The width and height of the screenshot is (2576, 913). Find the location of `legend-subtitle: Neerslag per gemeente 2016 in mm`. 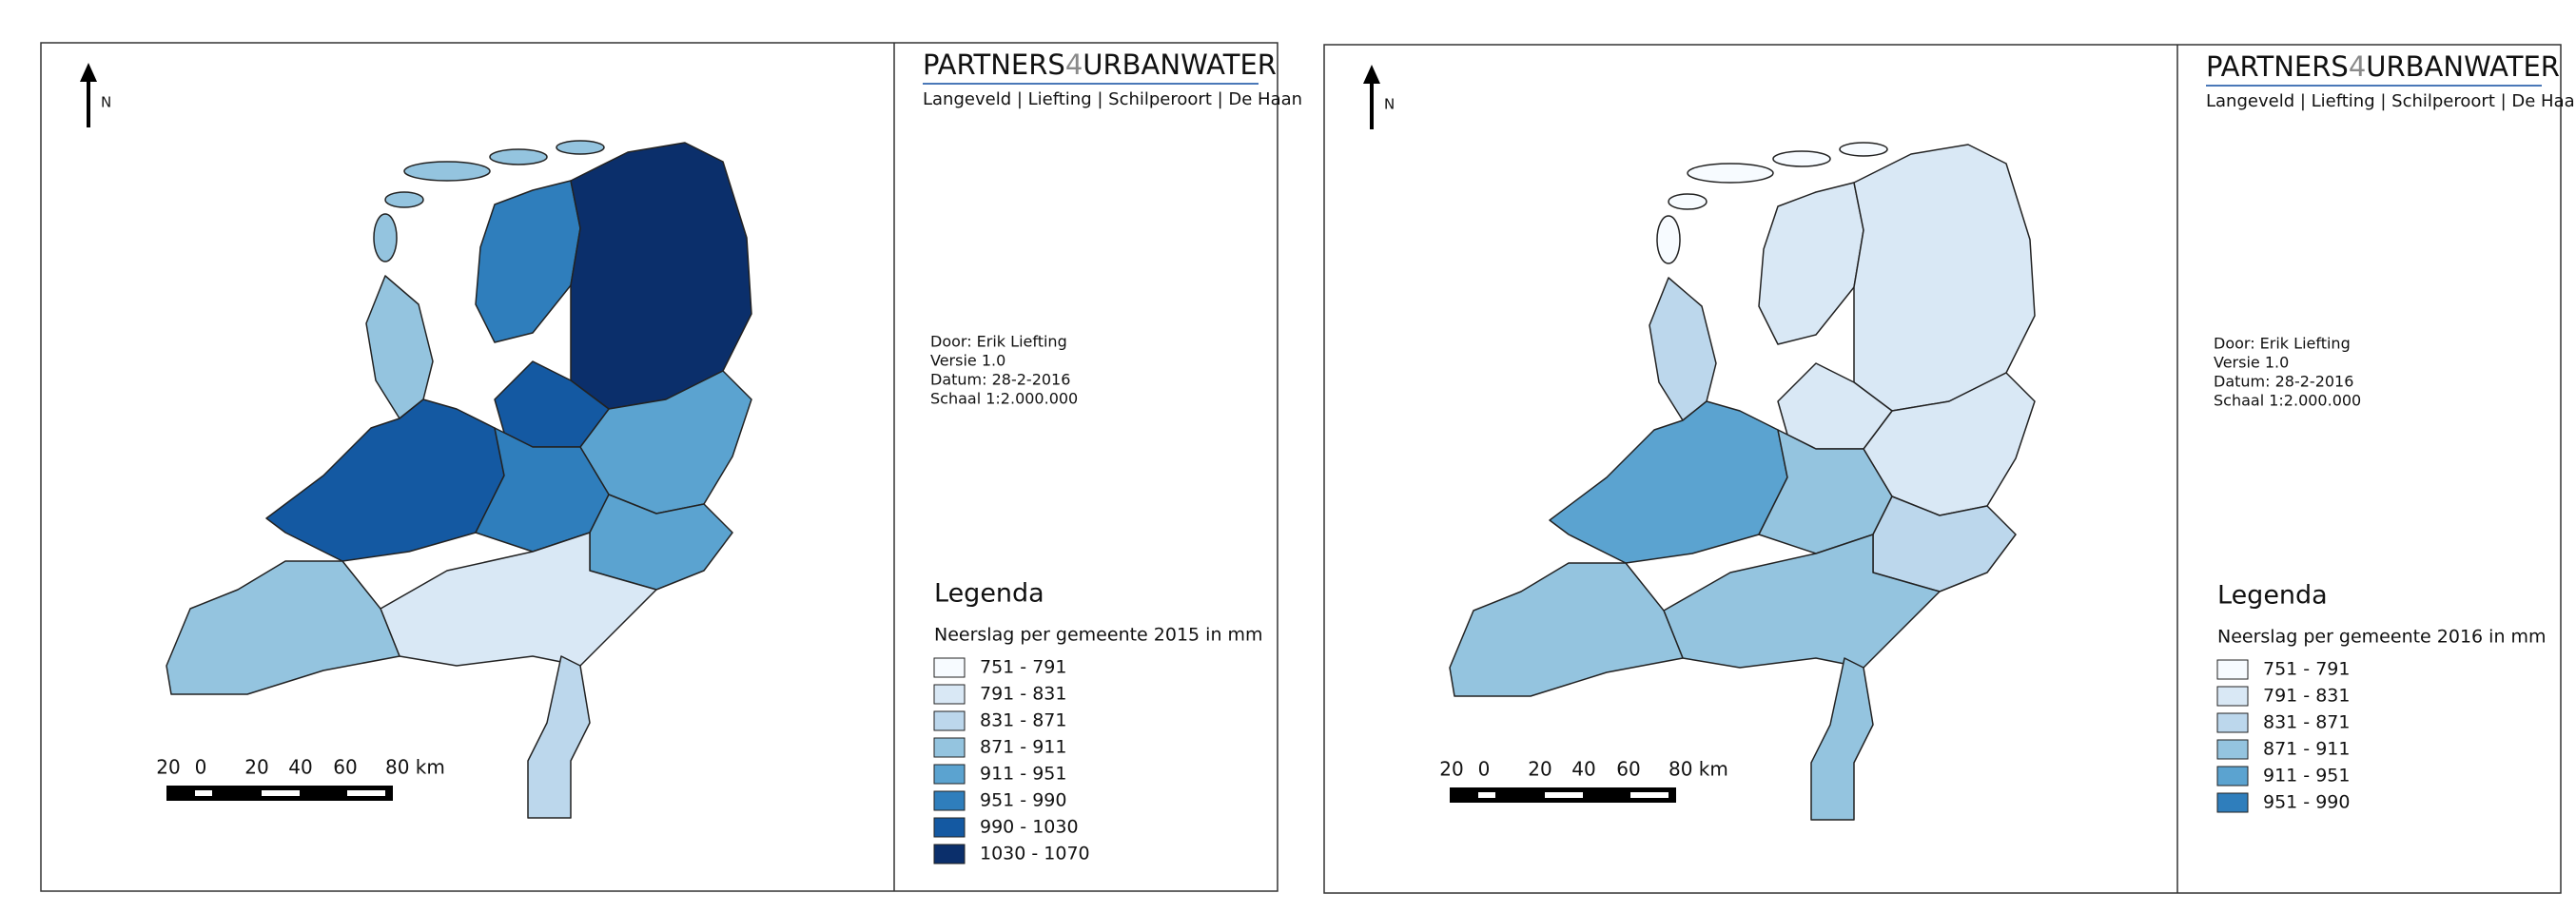

legend-subtitle: Neerslag per gemeente 2016 in mm is located at coordinates (2382, 638).